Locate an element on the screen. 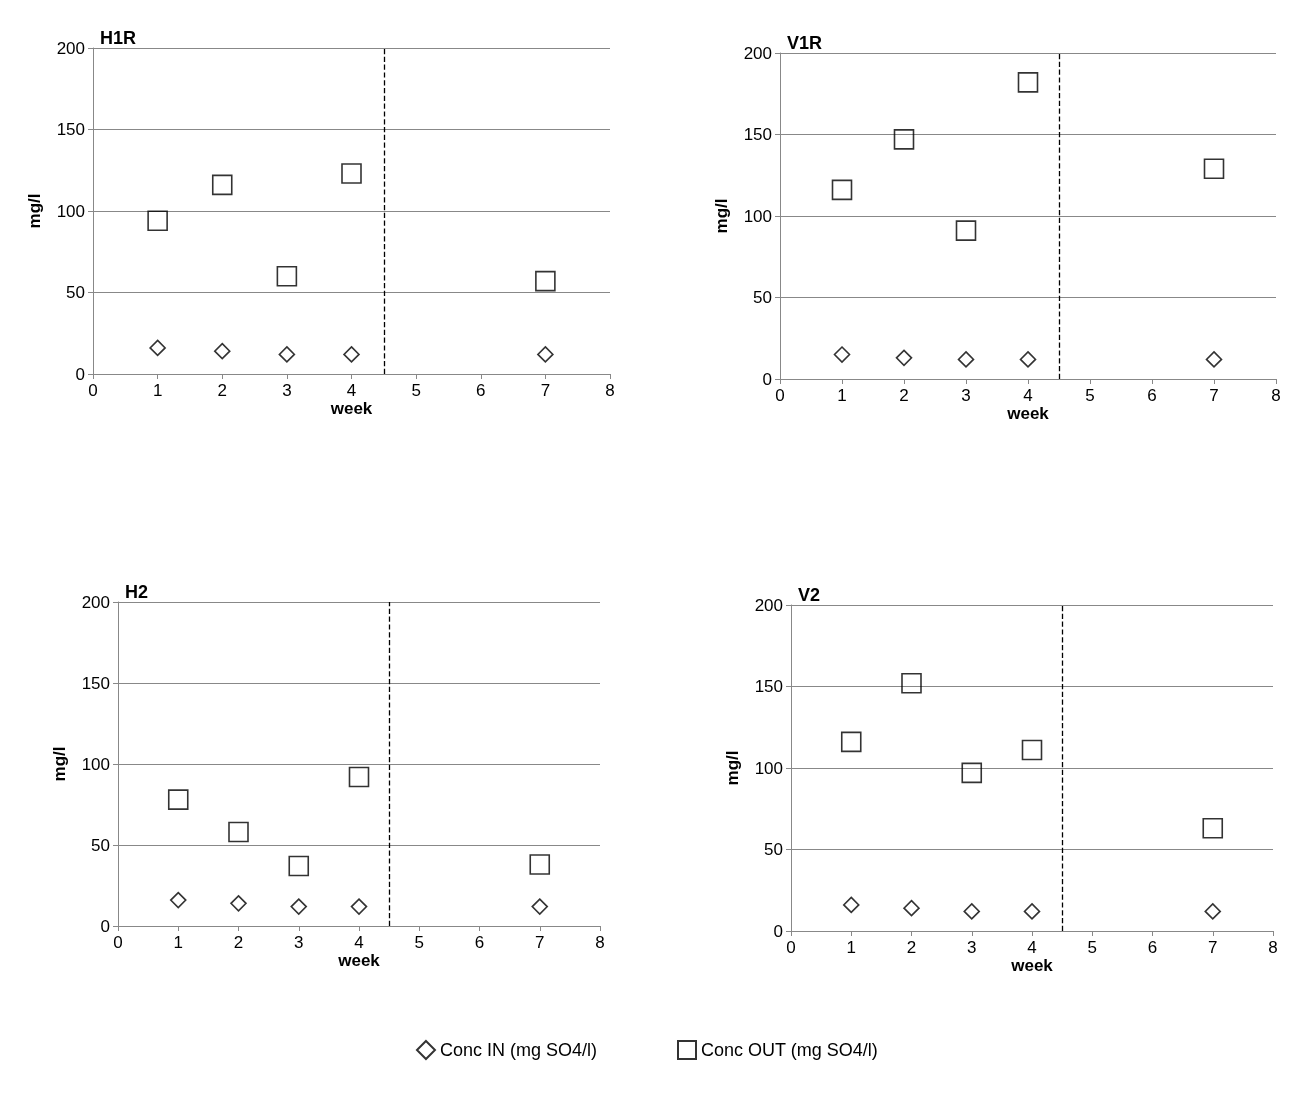 This screenshot has height=1113, width=1294. chart-title: H2 is located at coordinates (137, 592).